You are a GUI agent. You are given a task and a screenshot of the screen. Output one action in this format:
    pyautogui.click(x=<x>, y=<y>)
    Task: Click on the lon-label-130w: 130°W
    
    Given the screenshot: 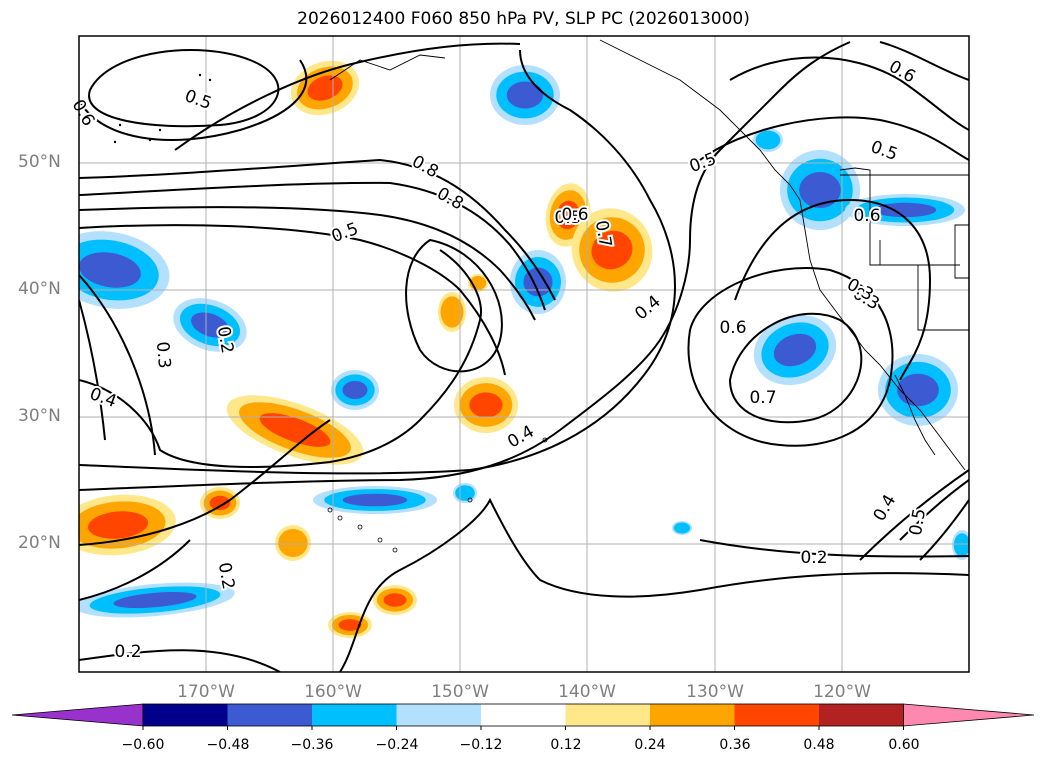 What is the action you would take?
    pyautogui.click(x=715, y=692)
    